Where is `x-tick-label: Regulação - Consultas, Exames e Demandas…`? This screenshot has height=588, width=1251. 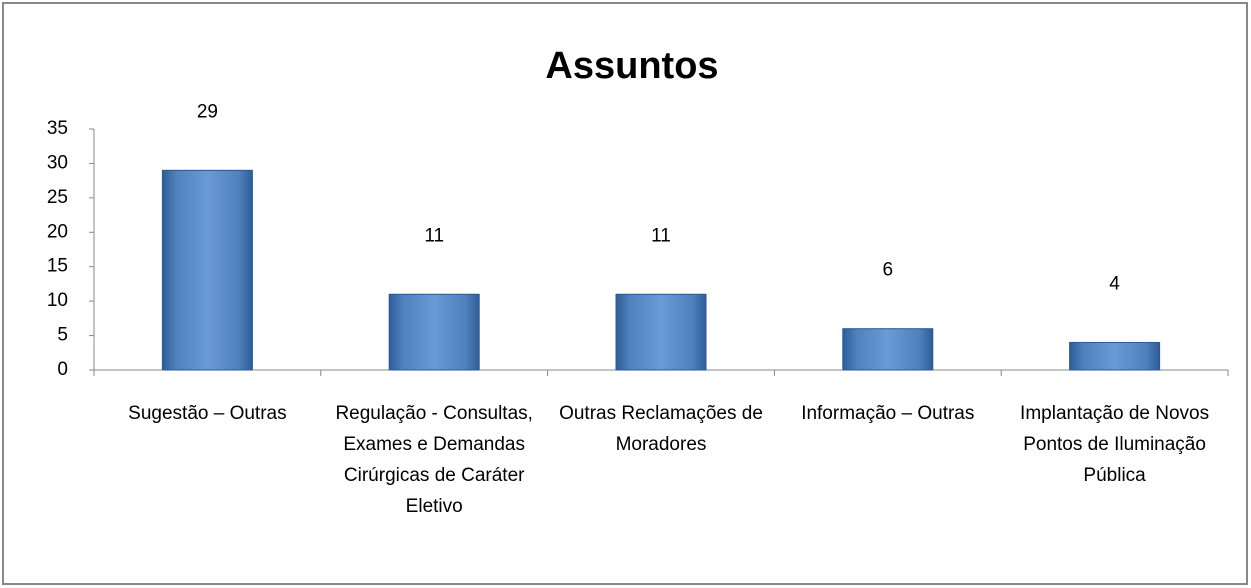
x-tick-label: Regulação - Consultas, Exames e Demandas… is located at coordinates (434, 460).